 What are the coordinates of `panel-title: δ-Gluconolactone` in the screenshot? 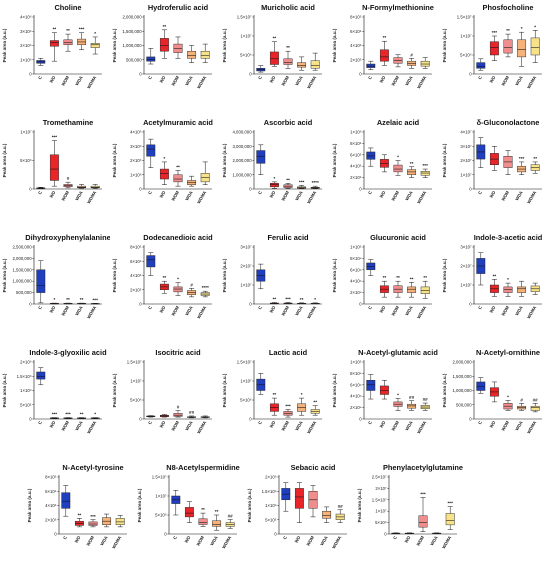 It's located at (508, 122).